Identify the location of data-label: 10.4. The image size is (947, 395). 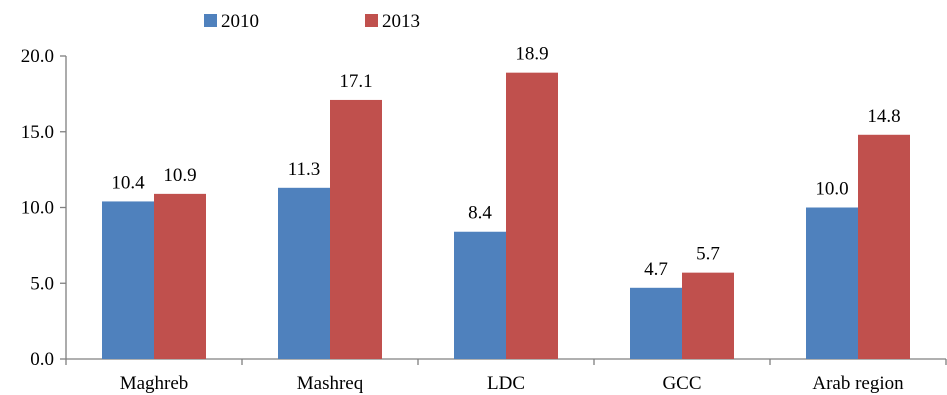
(128, 182).